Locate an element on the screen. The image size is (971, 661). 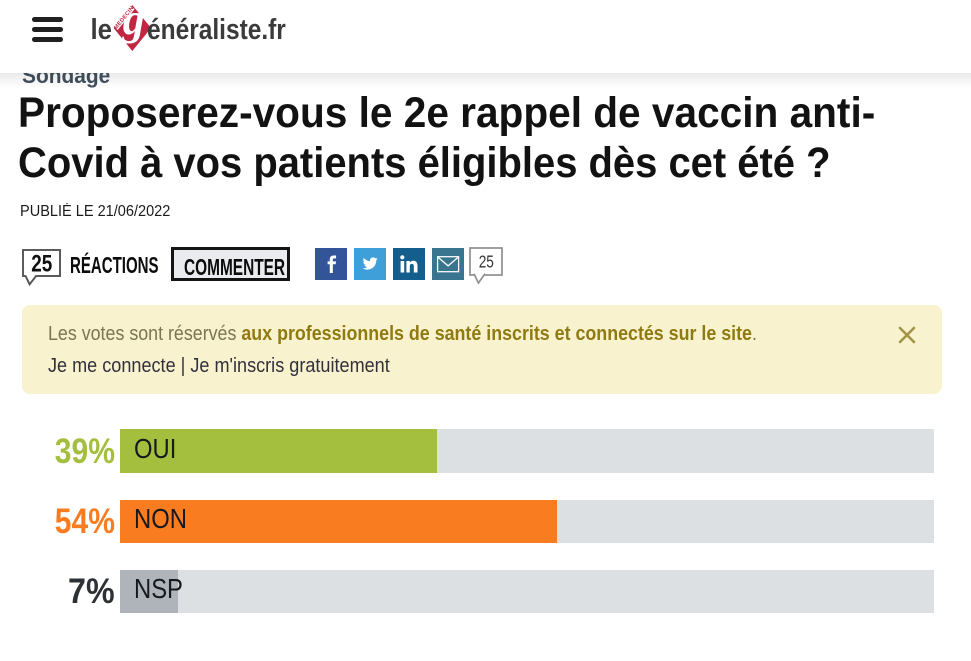
svg-text: g is located at coordinates (133, 22).